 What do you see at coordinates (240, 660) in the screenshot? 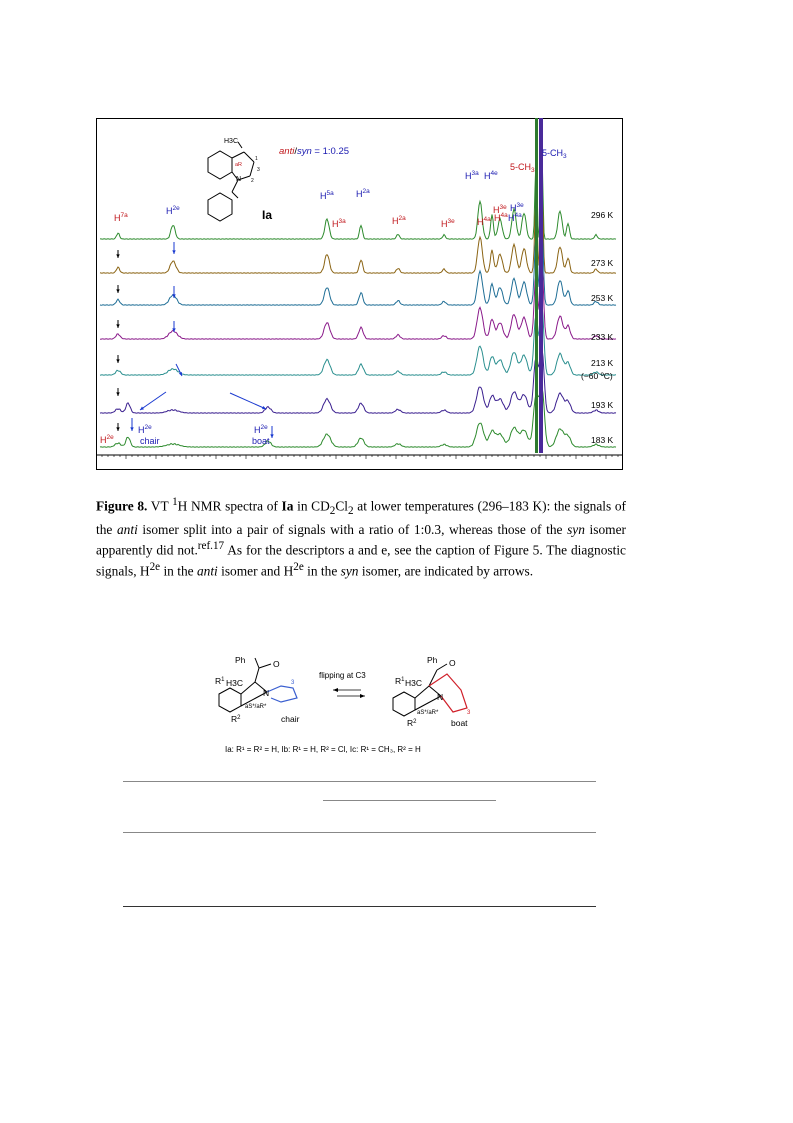
I see `scheme-ph-left: Ph` at bounding box center [240, 660].